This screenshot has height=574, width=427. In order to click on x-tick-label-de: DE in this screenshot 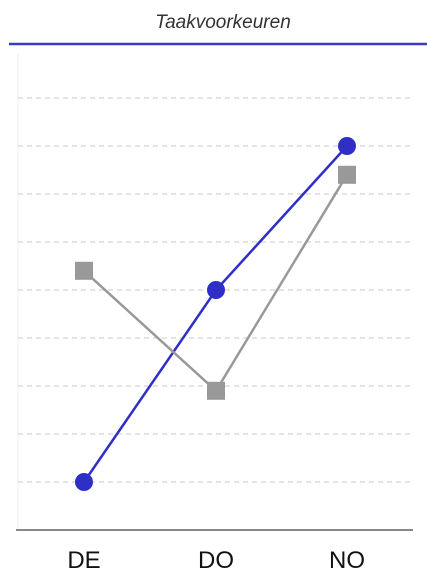, I will do `click(83, 560)`.